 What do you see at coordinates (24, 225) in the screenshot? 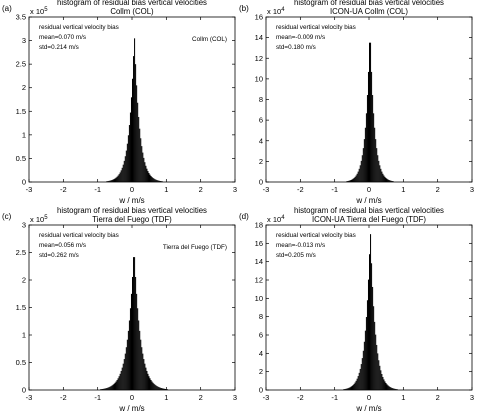
I see `y-tick-label: 3` at bounding box center [24, 225].